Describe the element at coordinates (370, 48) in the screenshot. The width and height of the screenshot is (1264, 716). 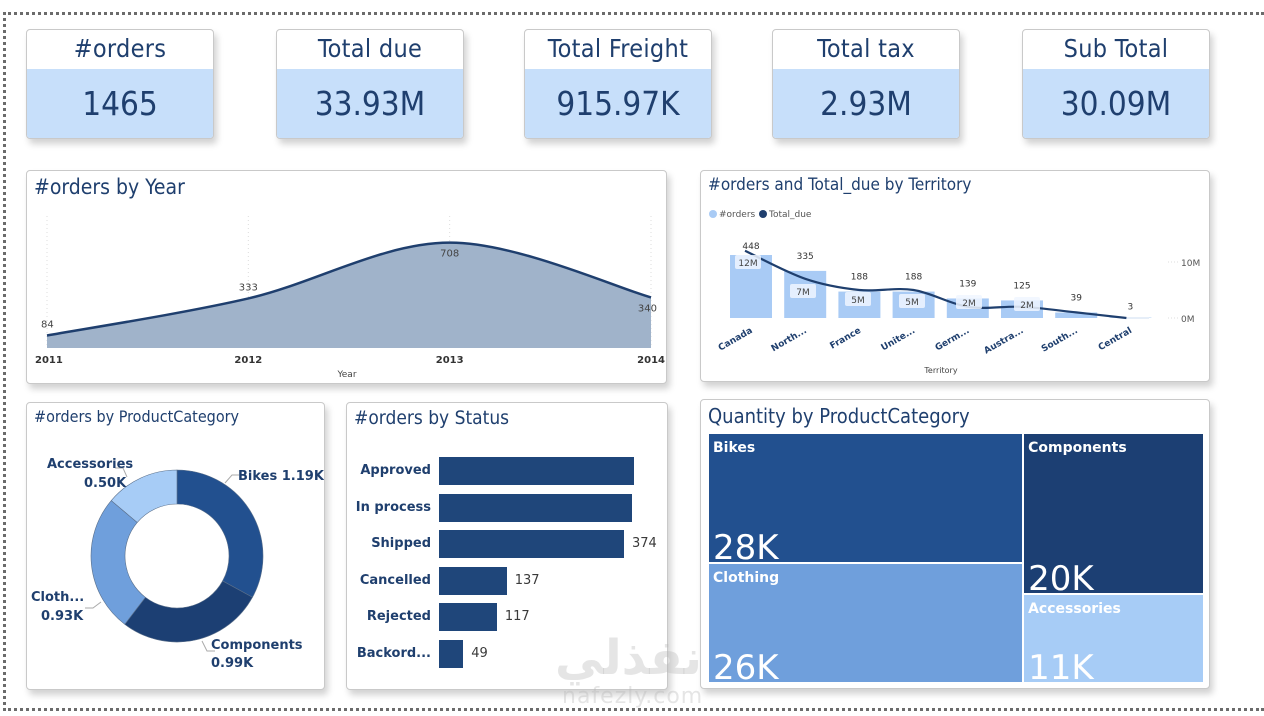
I see `kpi-label: Total due` at that location.